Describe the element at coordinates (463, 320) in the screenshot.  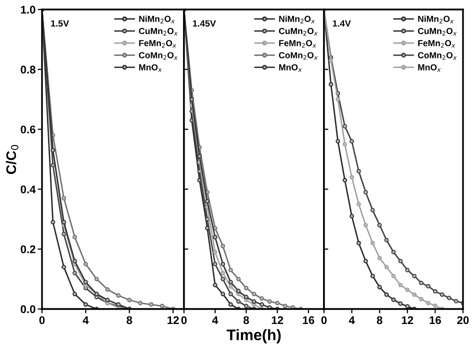
I see `x-tick-label: 20` at that location.